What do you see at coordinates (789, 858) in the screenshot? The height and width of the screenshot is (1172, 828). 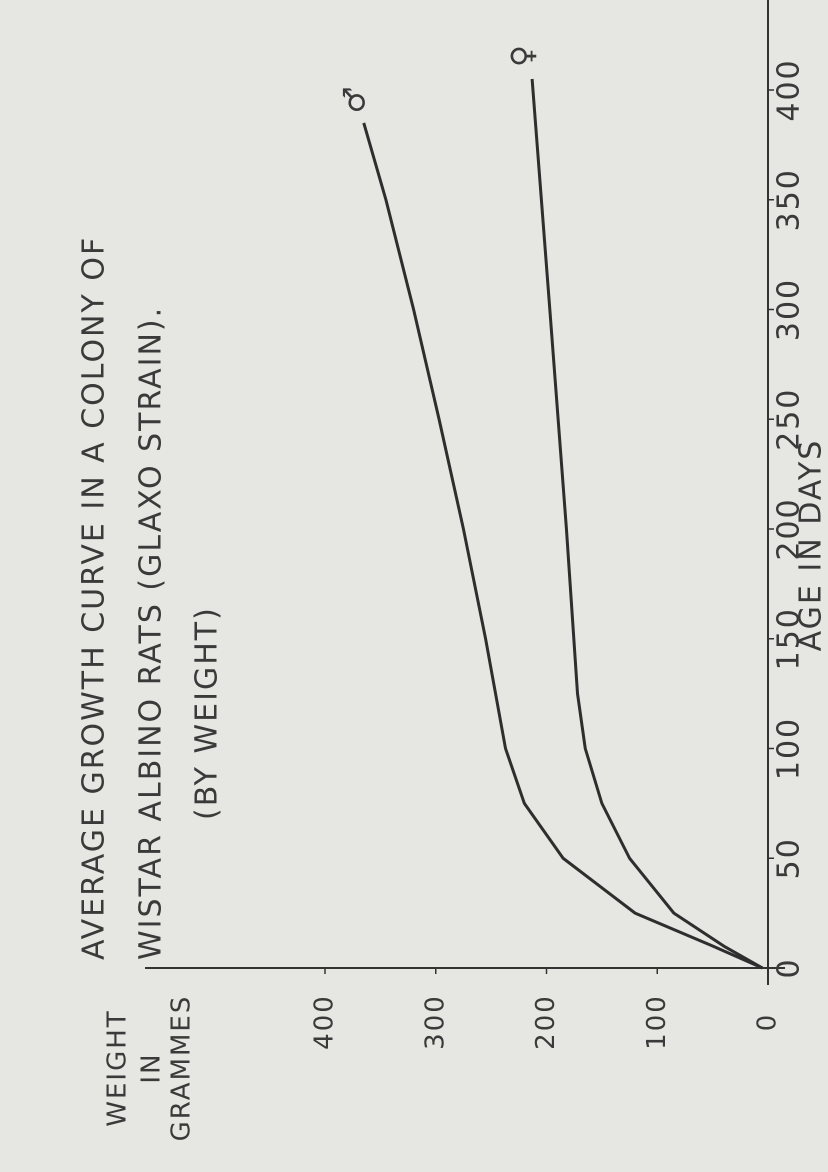 I see `x-tick-label: 50` at bounding box center [789, 858].